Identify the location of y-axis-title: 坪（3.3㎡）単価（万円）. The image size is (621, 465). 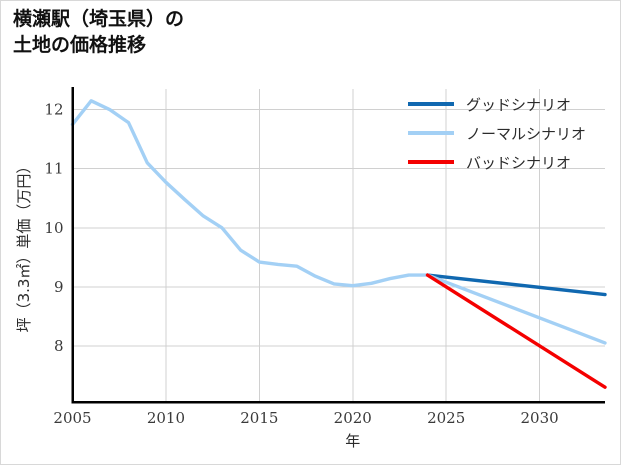
(24, 246).